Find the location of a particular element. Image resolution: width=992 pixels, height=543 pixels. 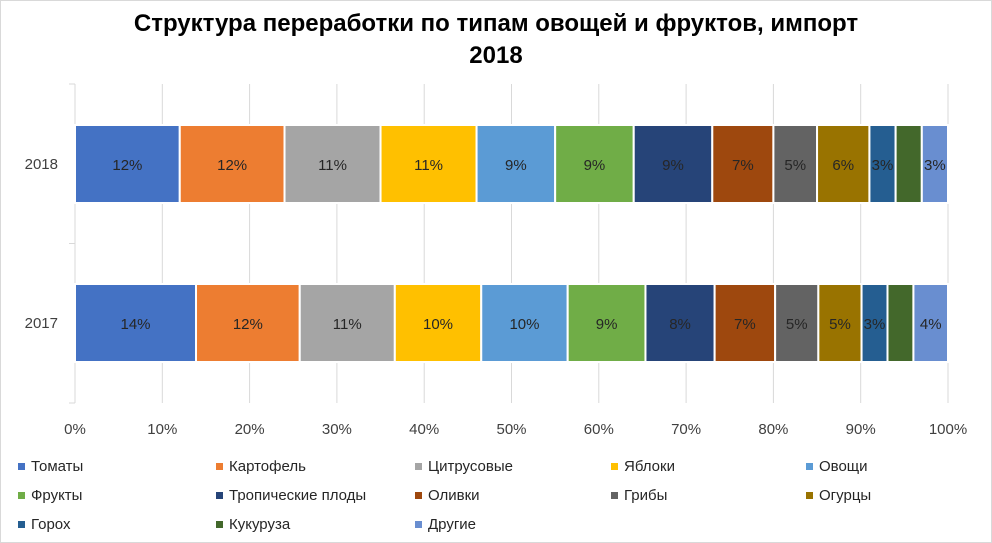

data-label: 4% is located at coordinates (931, 324).